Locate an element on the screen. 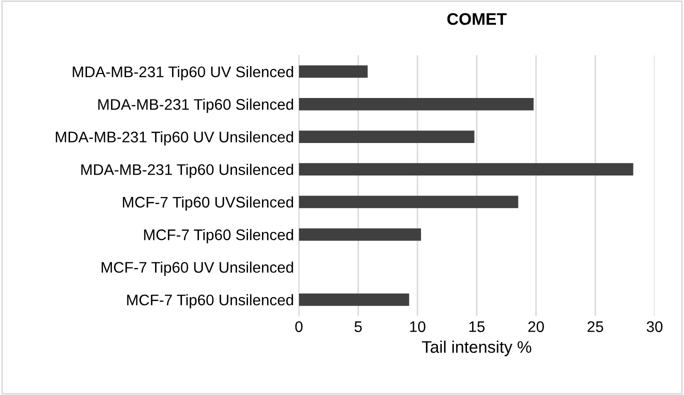 The image size is (684, 395). y-tick-label: MCF-7 Tip60 Unsilenced is located at coordinates (210, 301).